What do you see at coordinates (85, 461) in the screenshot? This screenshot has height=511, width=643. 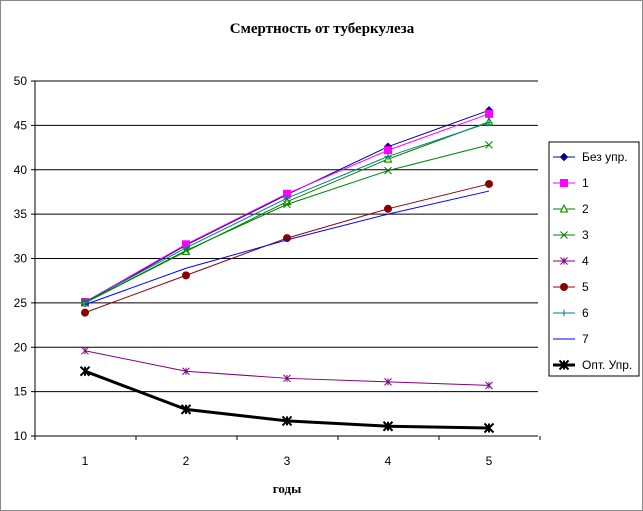 I see `x-tick-label: 1` at bounding box center [85, 461].